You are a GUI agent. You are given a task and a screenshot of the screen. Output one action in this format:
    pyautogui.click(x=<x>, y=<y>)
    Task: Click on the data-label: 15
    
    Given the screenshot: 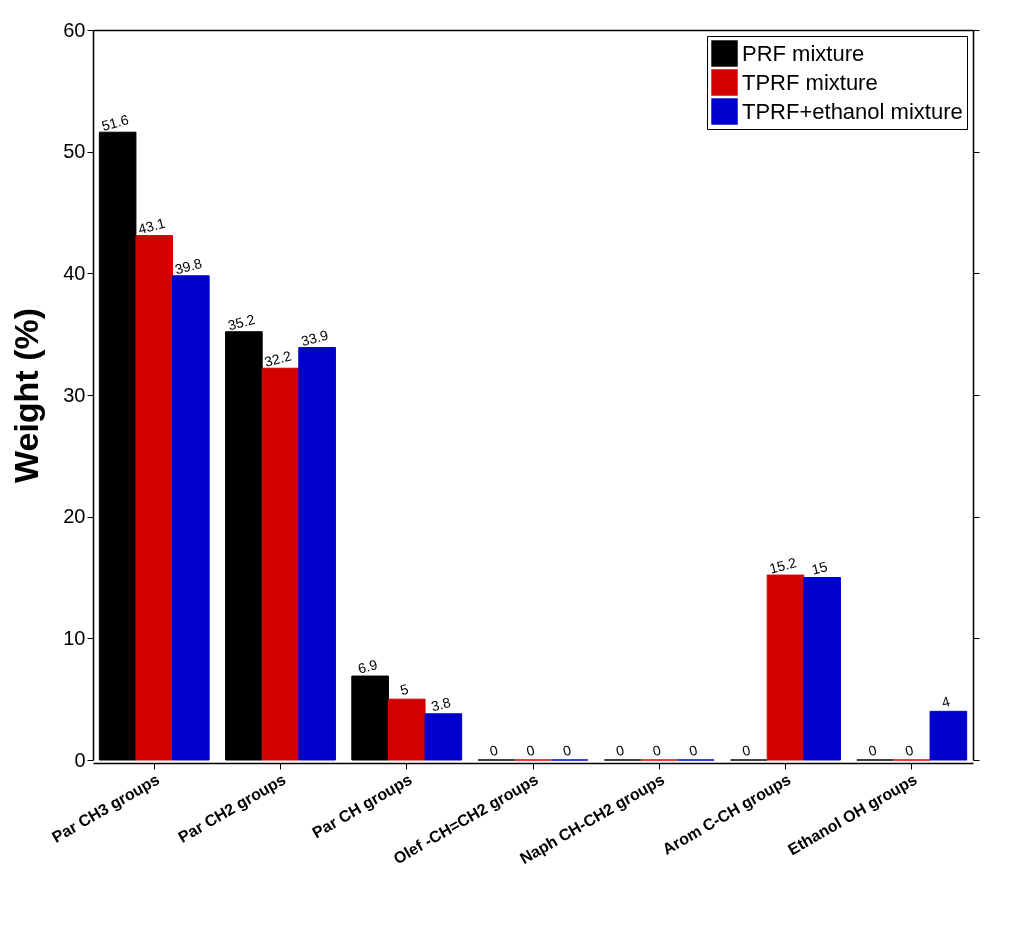 What is the action you would take?
    pyautogui.click(x=819, y=568)
    